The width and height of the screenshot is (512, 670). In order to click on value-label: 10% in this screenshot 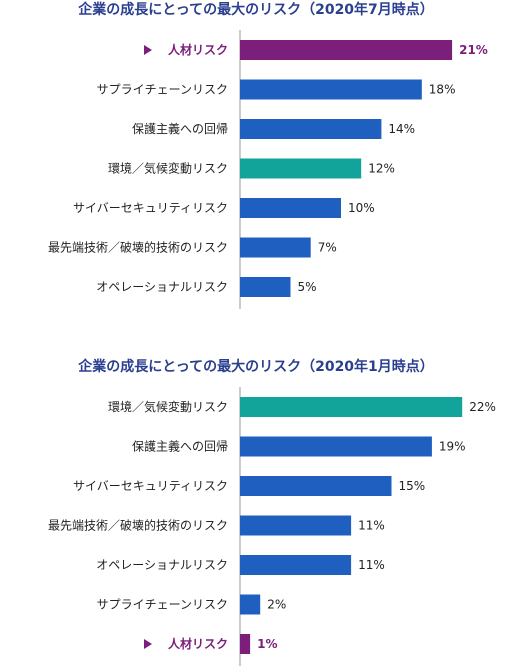, I will do `click(361, 208)`.